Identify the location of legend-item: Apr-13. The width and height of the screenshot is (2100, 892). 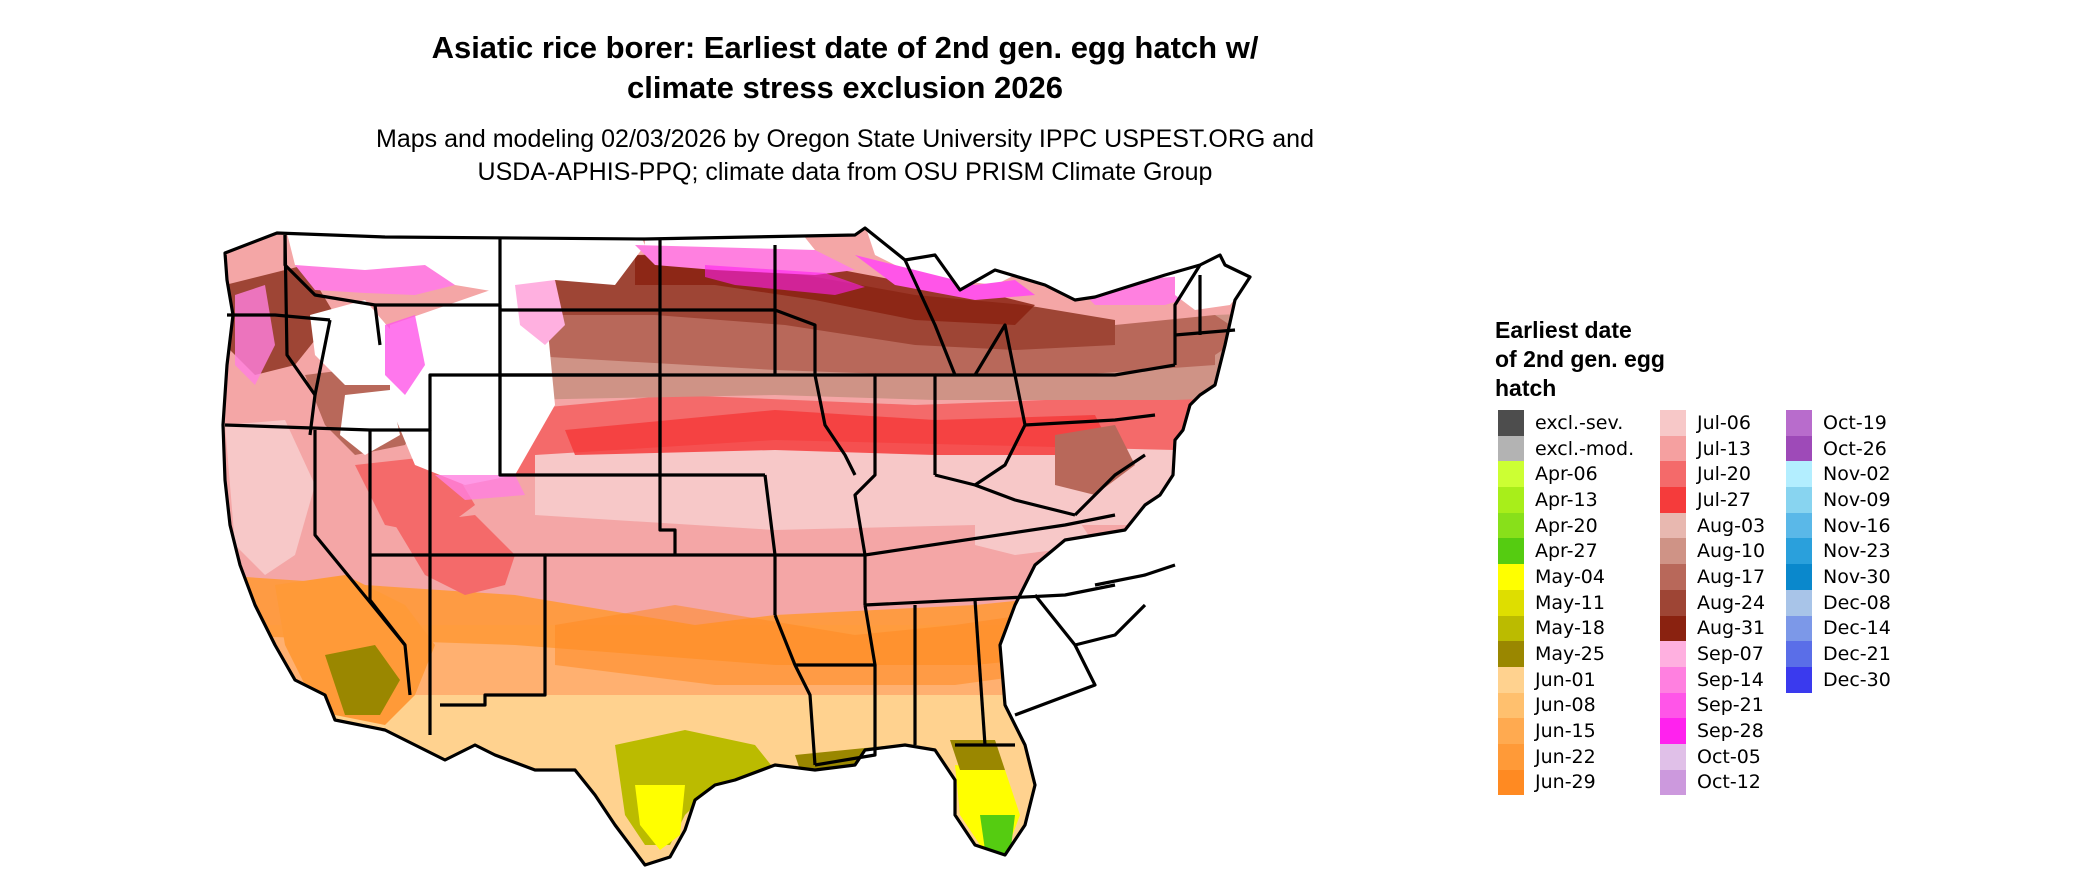
(1566, 500).